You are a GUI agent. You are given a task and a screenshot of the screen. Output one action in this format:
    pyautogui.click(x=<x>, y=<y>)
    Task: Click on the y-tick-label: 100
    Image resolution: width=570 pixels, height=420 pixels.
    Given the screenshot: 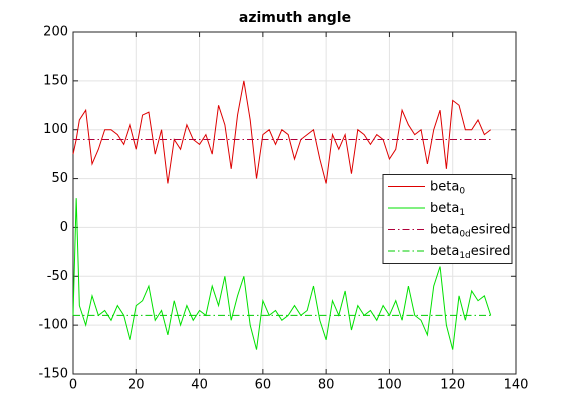 What is the action you would take?
    pyautogui.click(x=55, y=129)
    